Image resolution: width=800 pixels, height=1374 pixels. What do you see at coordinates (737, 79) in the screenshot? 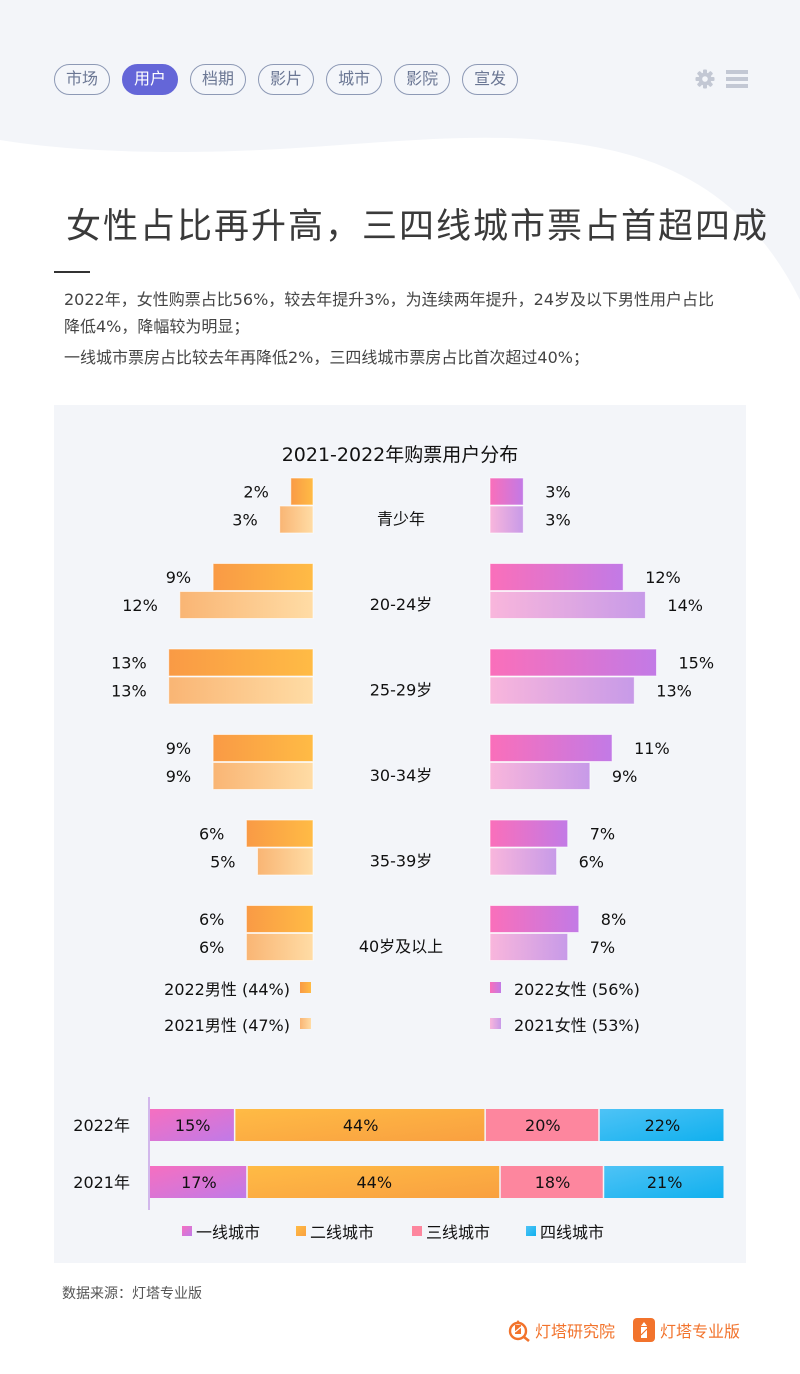
I see `hamburger-menu-icon` at bounding box center [737, 79].